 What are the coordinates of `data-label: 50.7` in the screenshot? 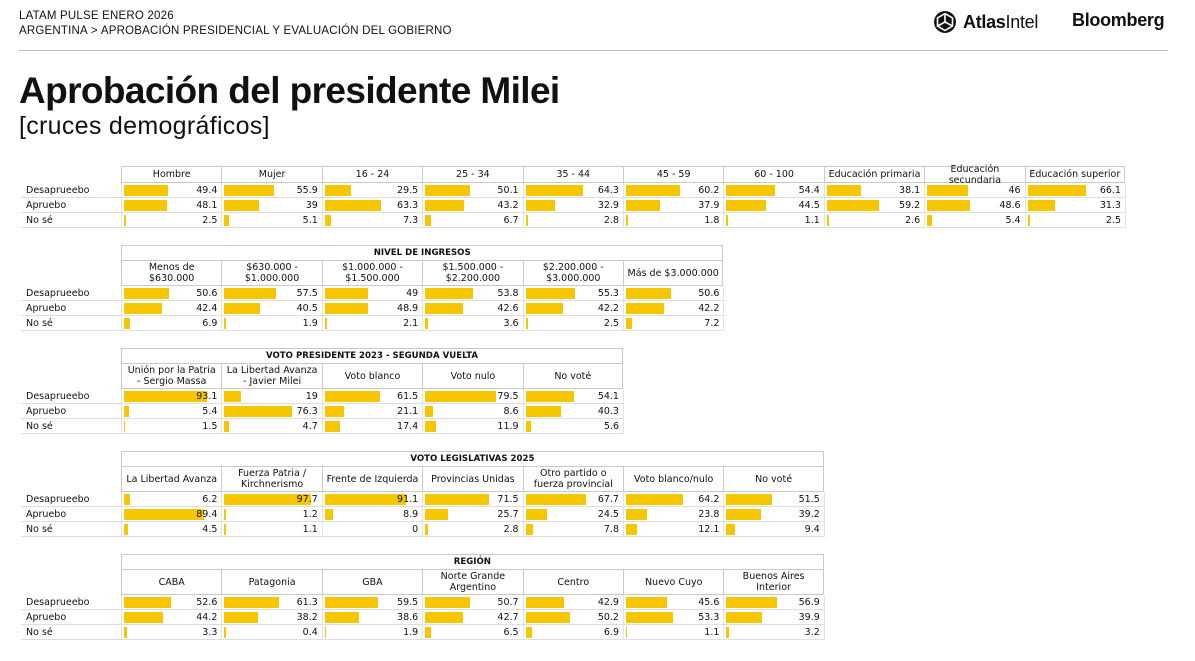 It's located at (508, 602).